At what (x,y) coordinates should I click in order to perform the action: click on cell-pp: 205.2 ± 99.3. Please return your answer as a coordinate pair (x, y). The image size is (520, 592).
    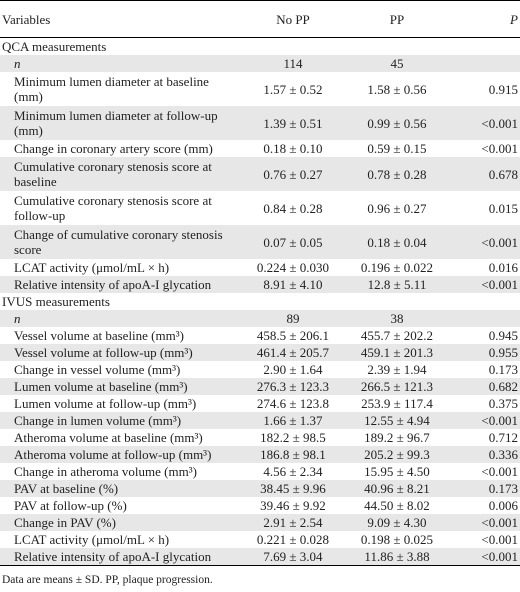
    Looking at the image, I should click on (397, 454).